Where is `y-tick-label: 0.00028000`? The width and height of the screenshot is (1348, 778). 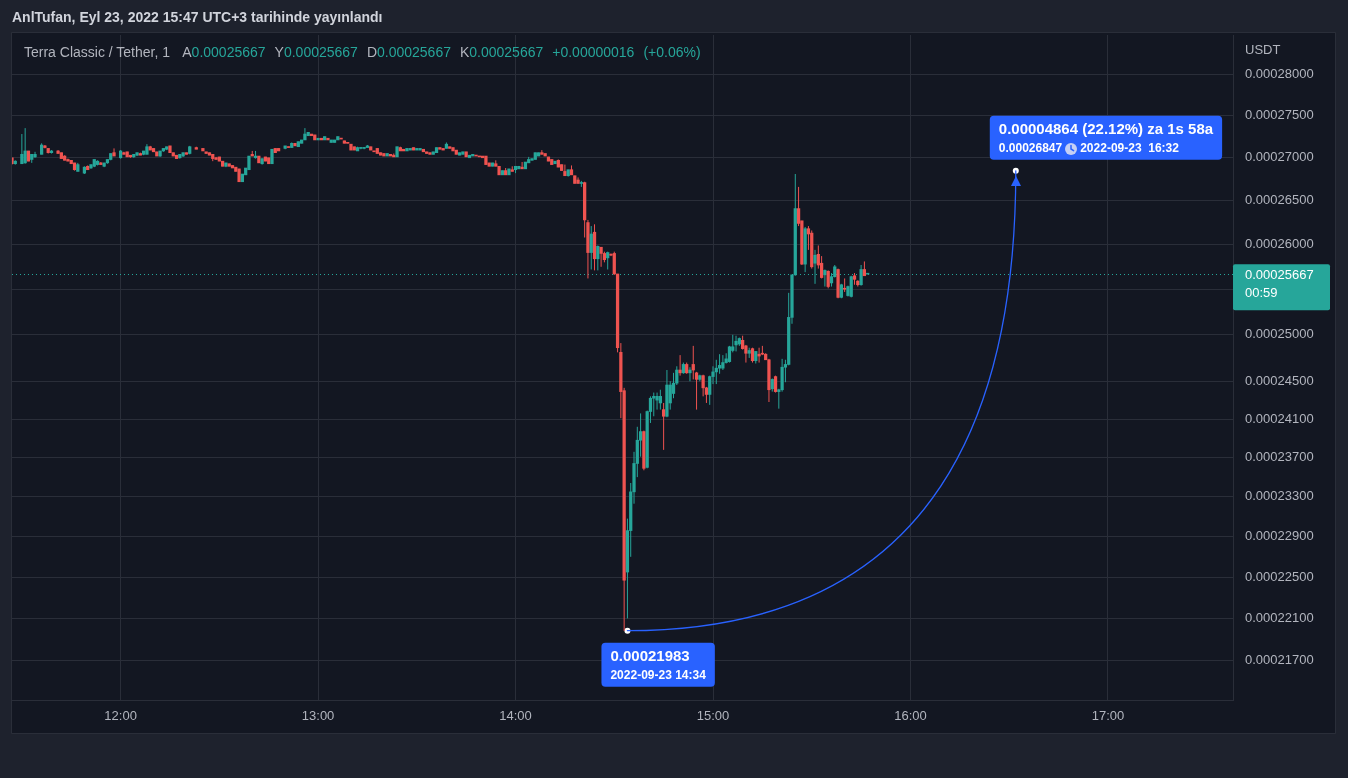
y-tick-label: 0.00028000 is located at coordinates (1279, 73).